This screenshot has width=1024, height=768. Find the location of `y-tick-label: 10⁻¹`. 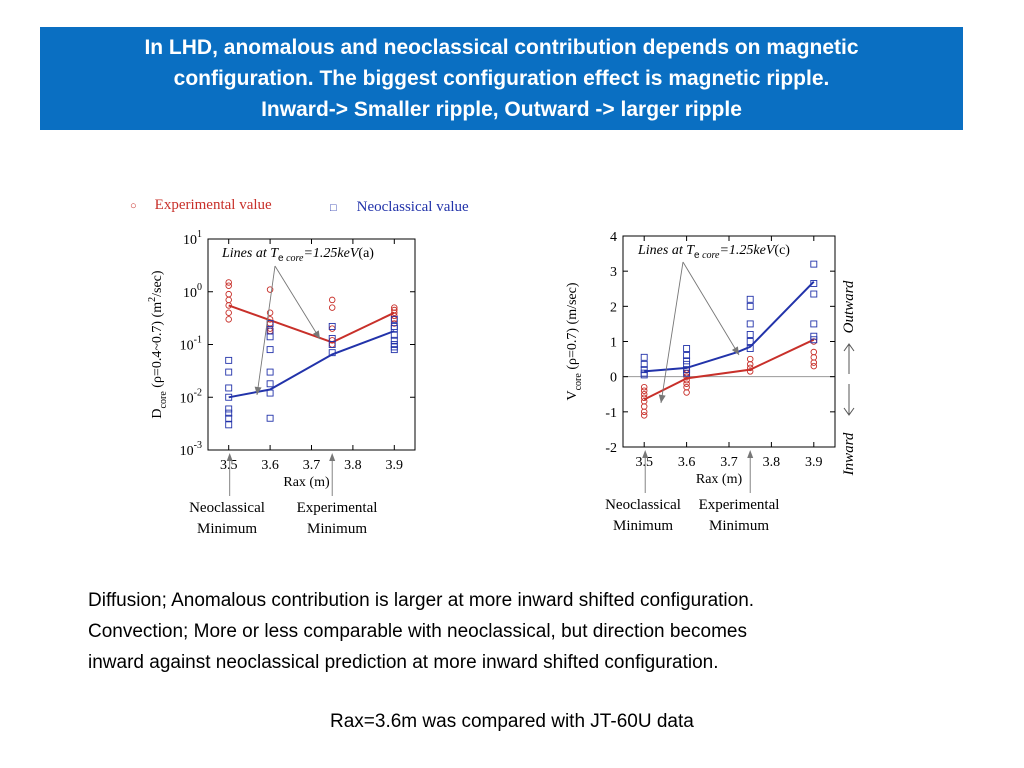

y-tick-label: 10⁻¹ is located at coordinates (191, 344).